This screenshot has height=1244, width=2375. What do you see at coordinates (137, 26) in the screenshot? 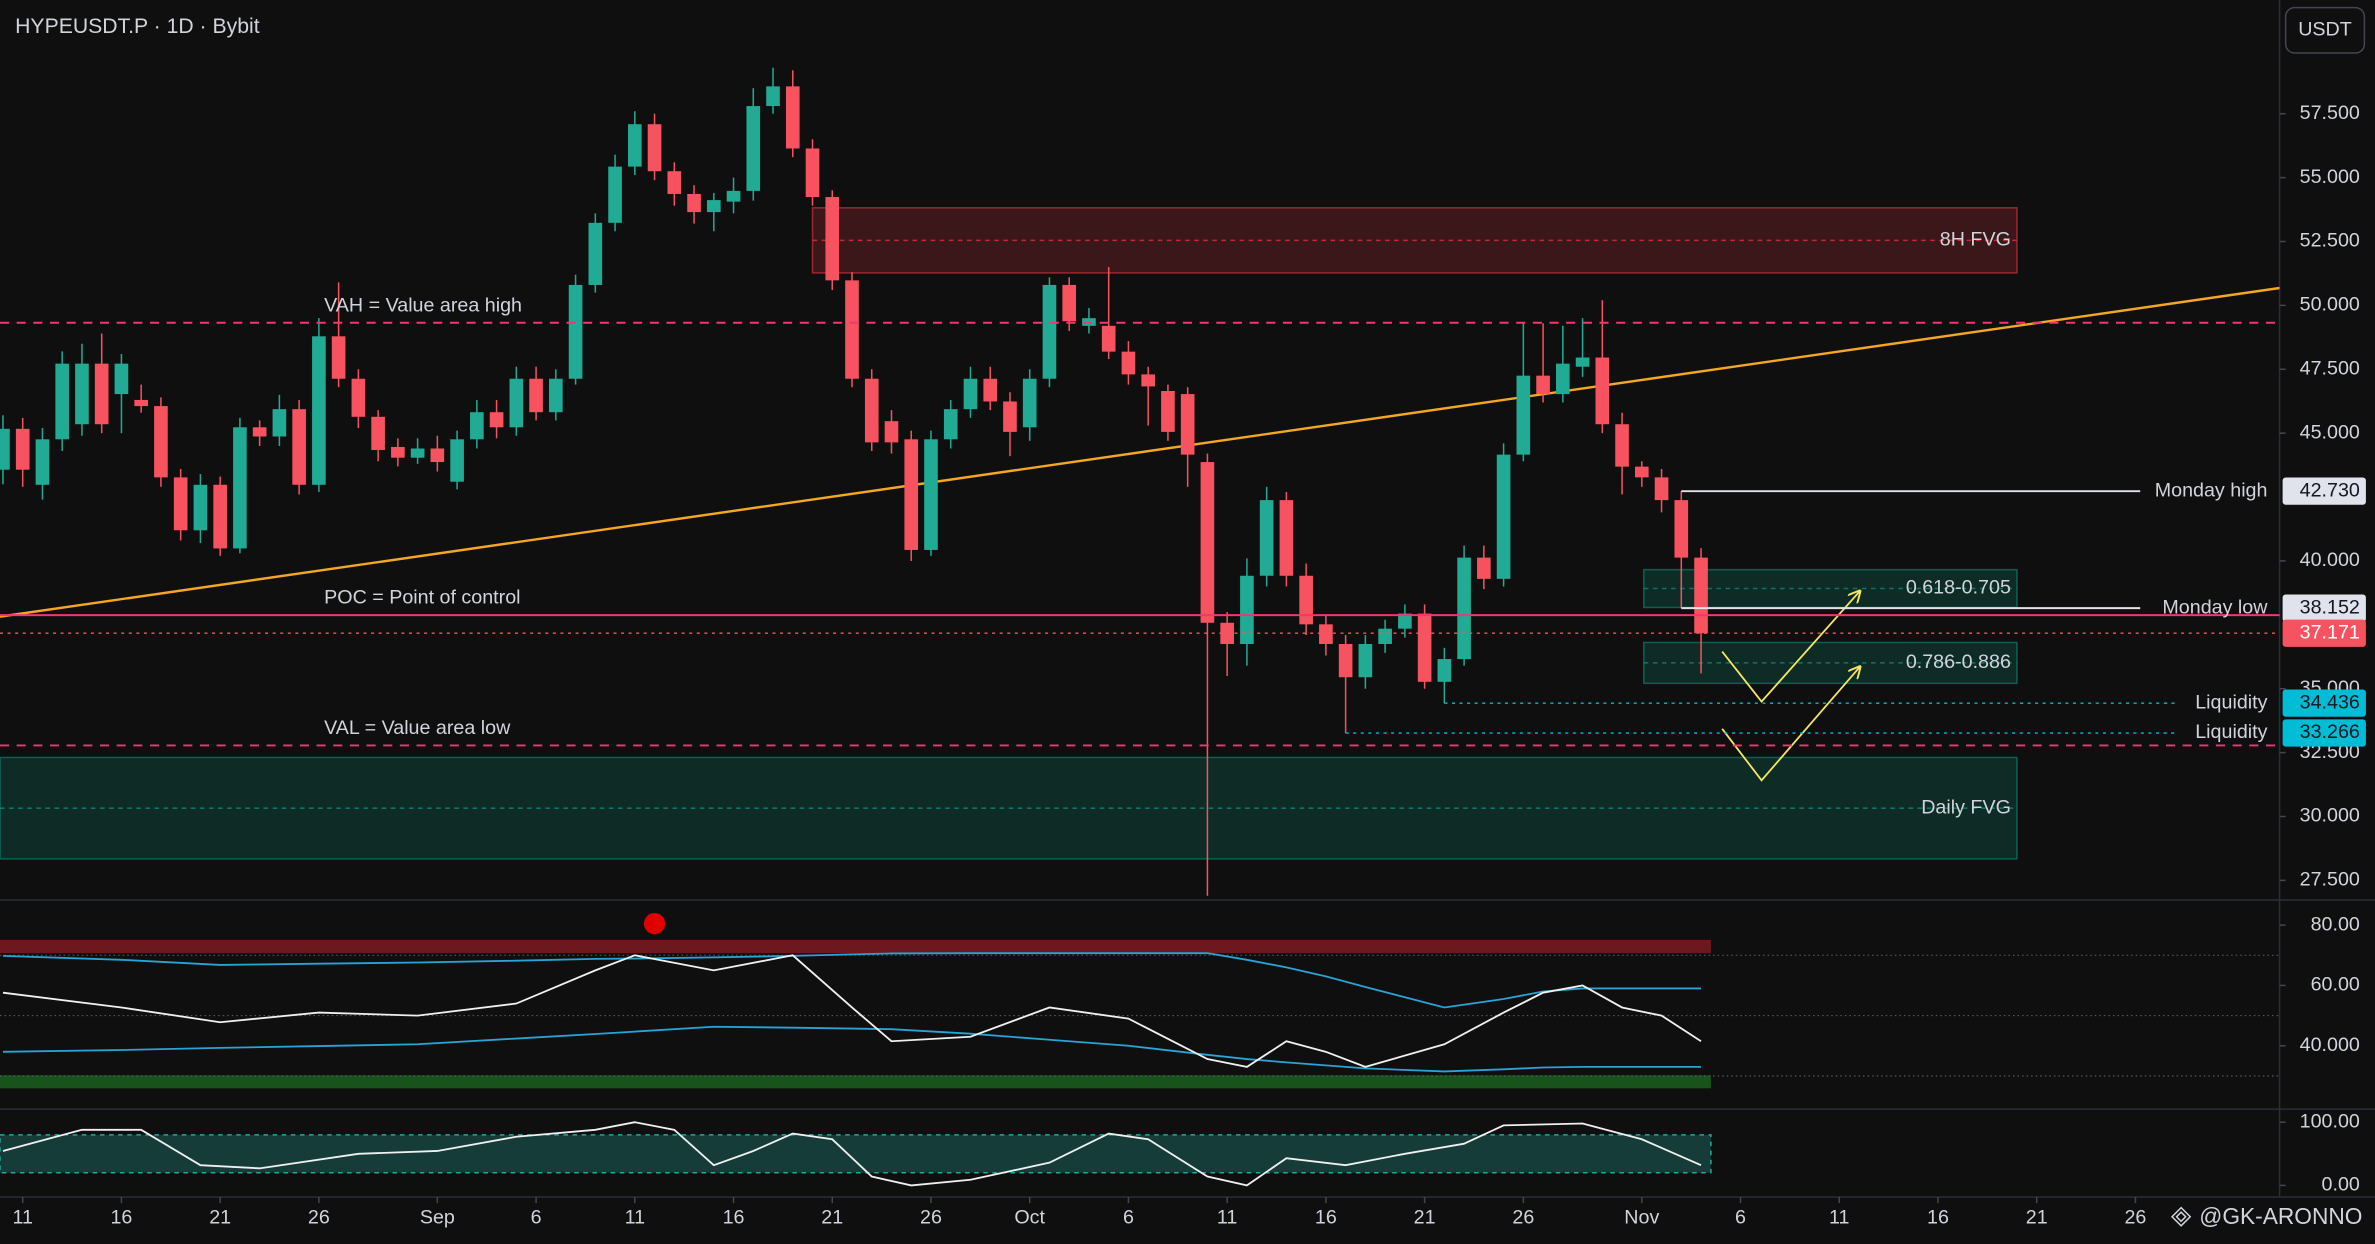
I see `symbol-title: HYPEUSDT.P · 1D · Bybit` at bounding box center [137, 26].